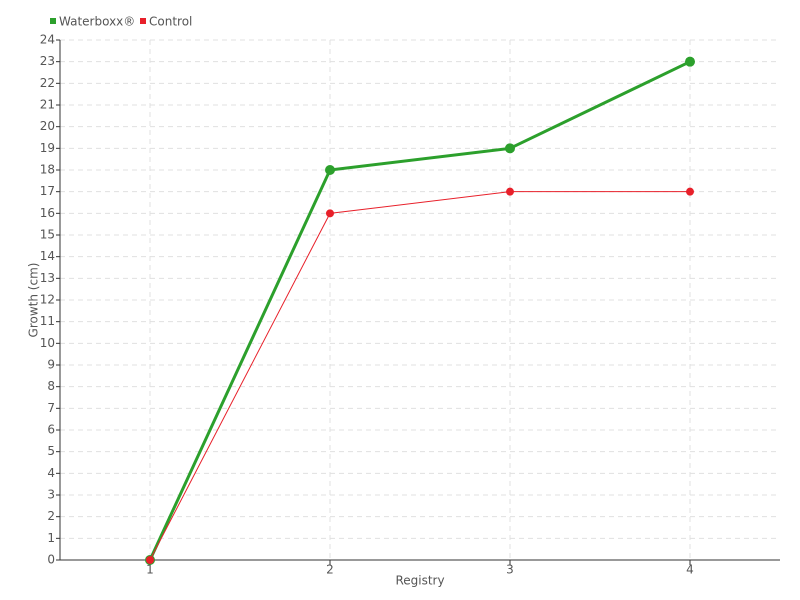 Image resolution: width=800 pixels, height=600 pixels. What do you see at coordinates (47, 300) in the screenshot?
I see `y-tick-label: 12` at bounding box center [47, 300].